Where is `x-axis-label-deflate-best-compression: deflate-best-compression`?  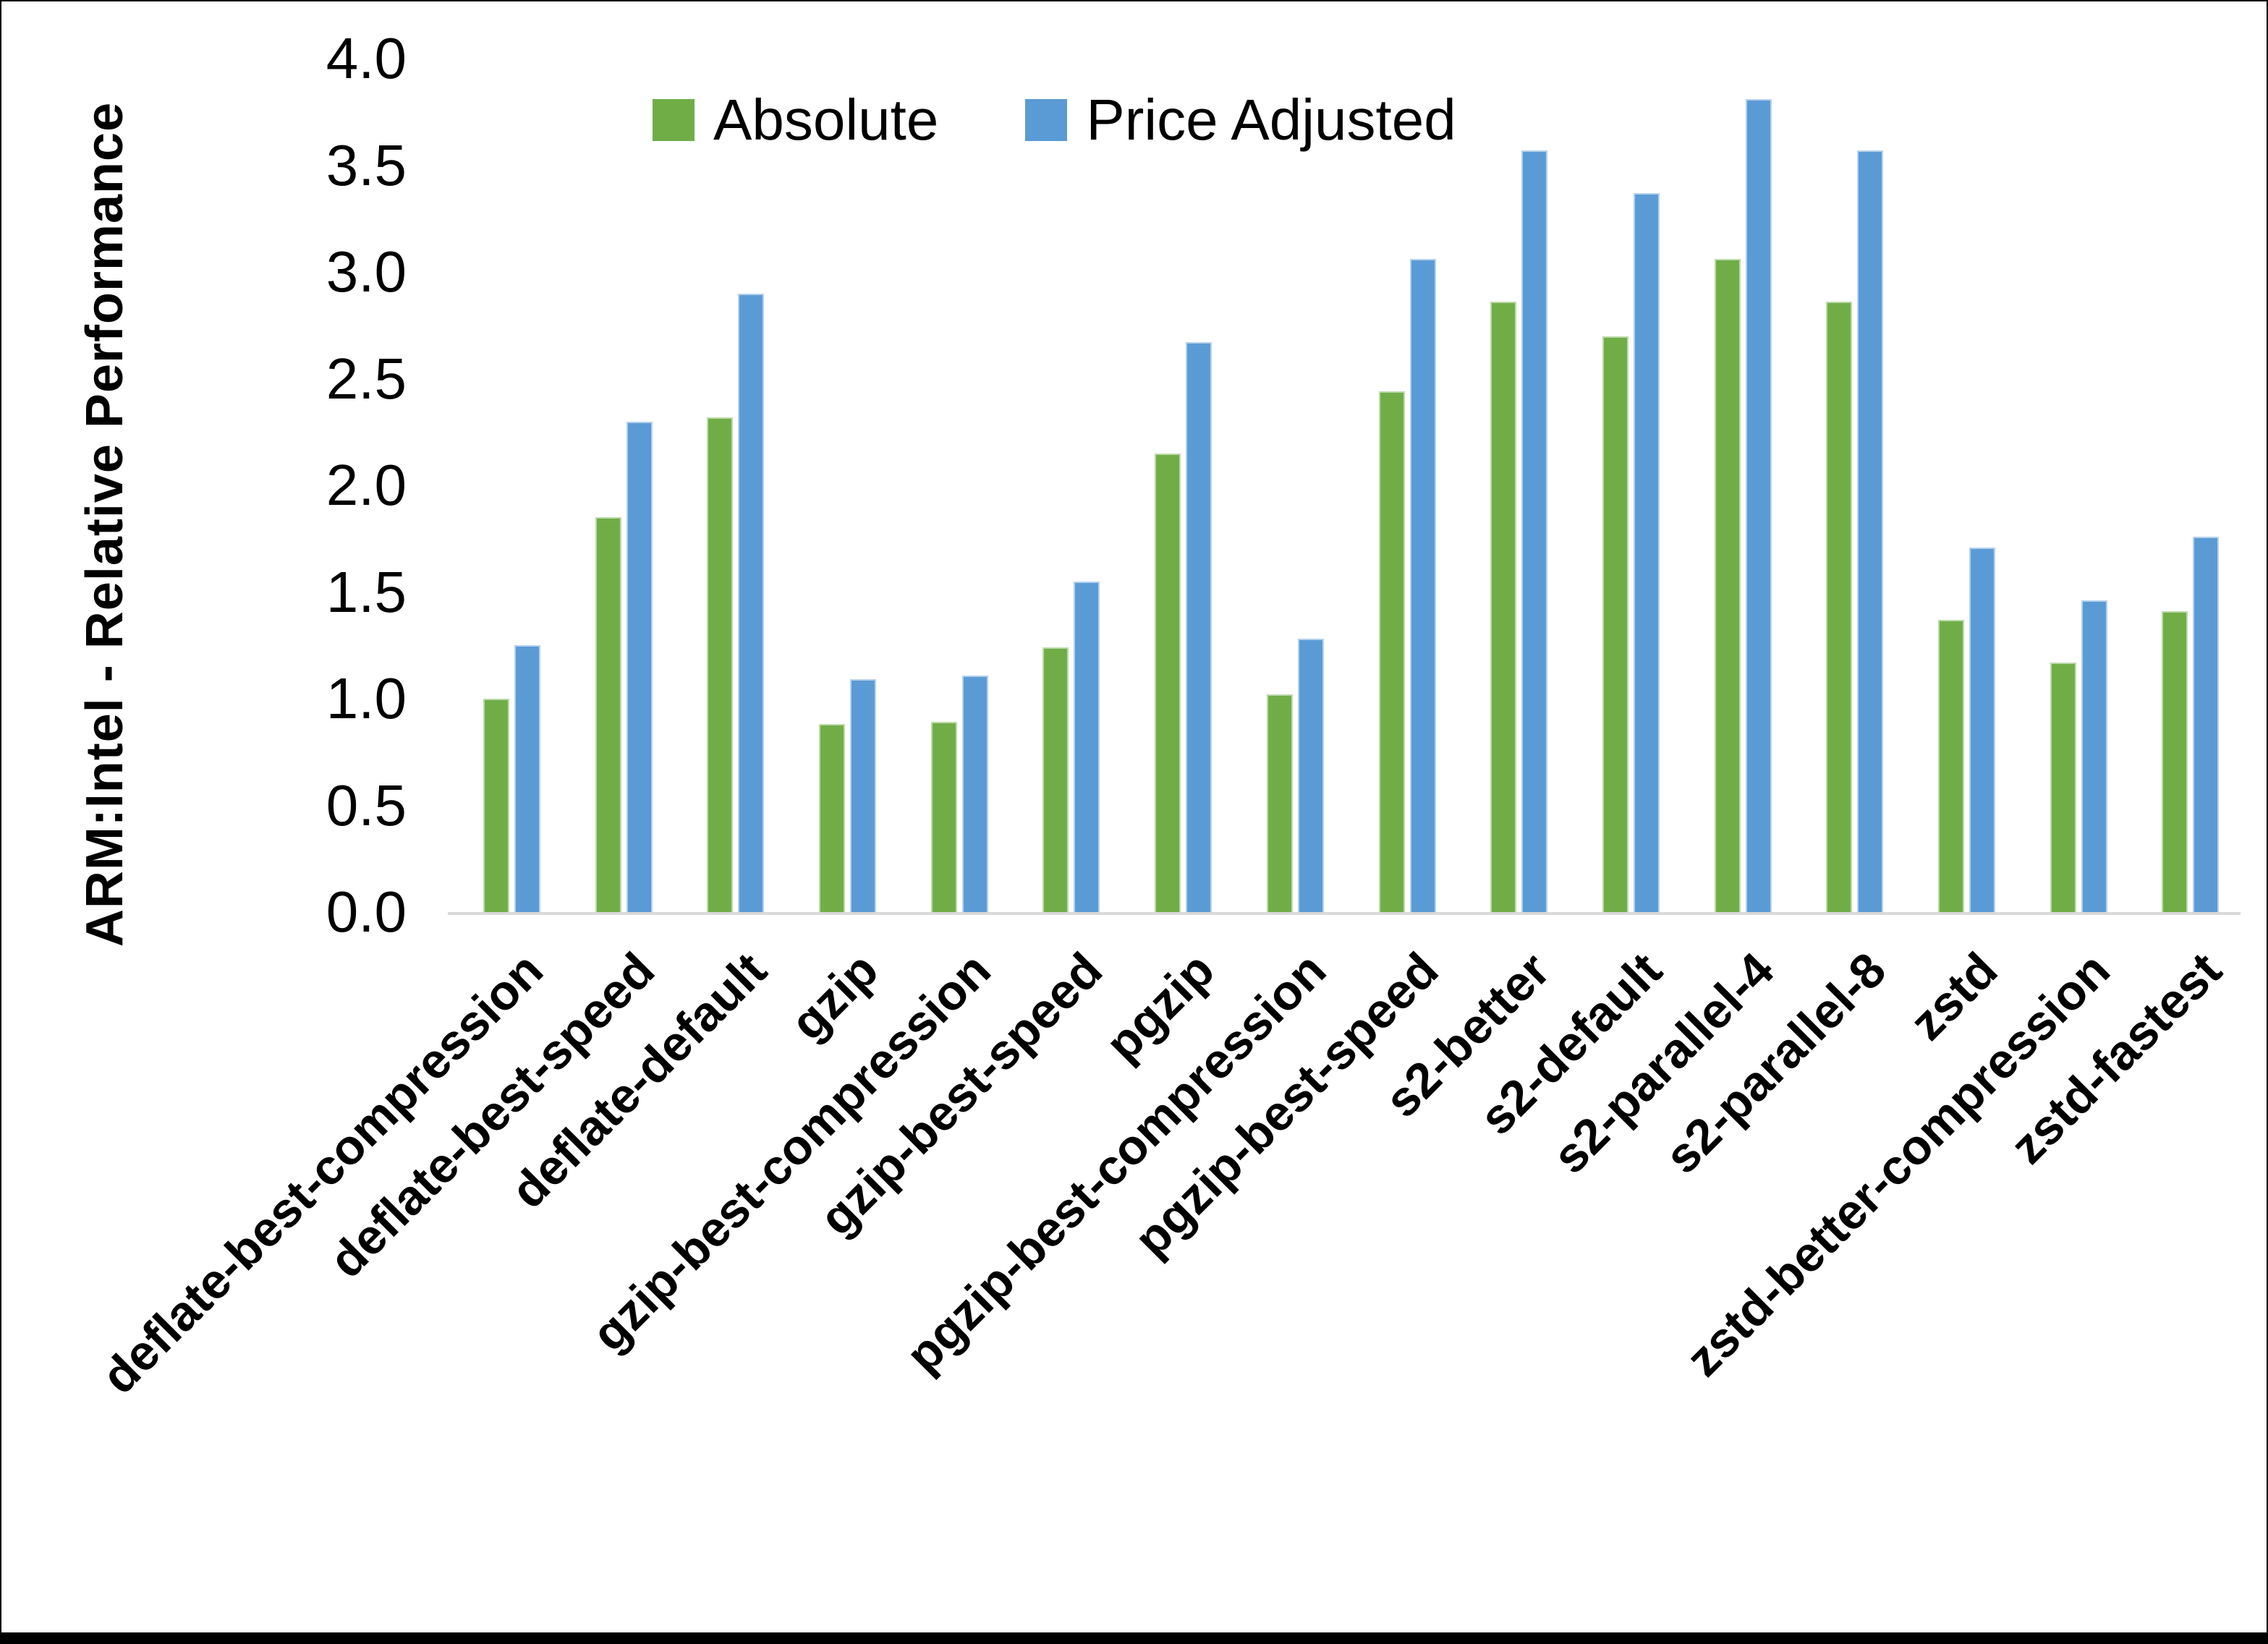
x-axis-label-deflate-best-compression: deflate-best-compression is located at coordinates (321, 1173).